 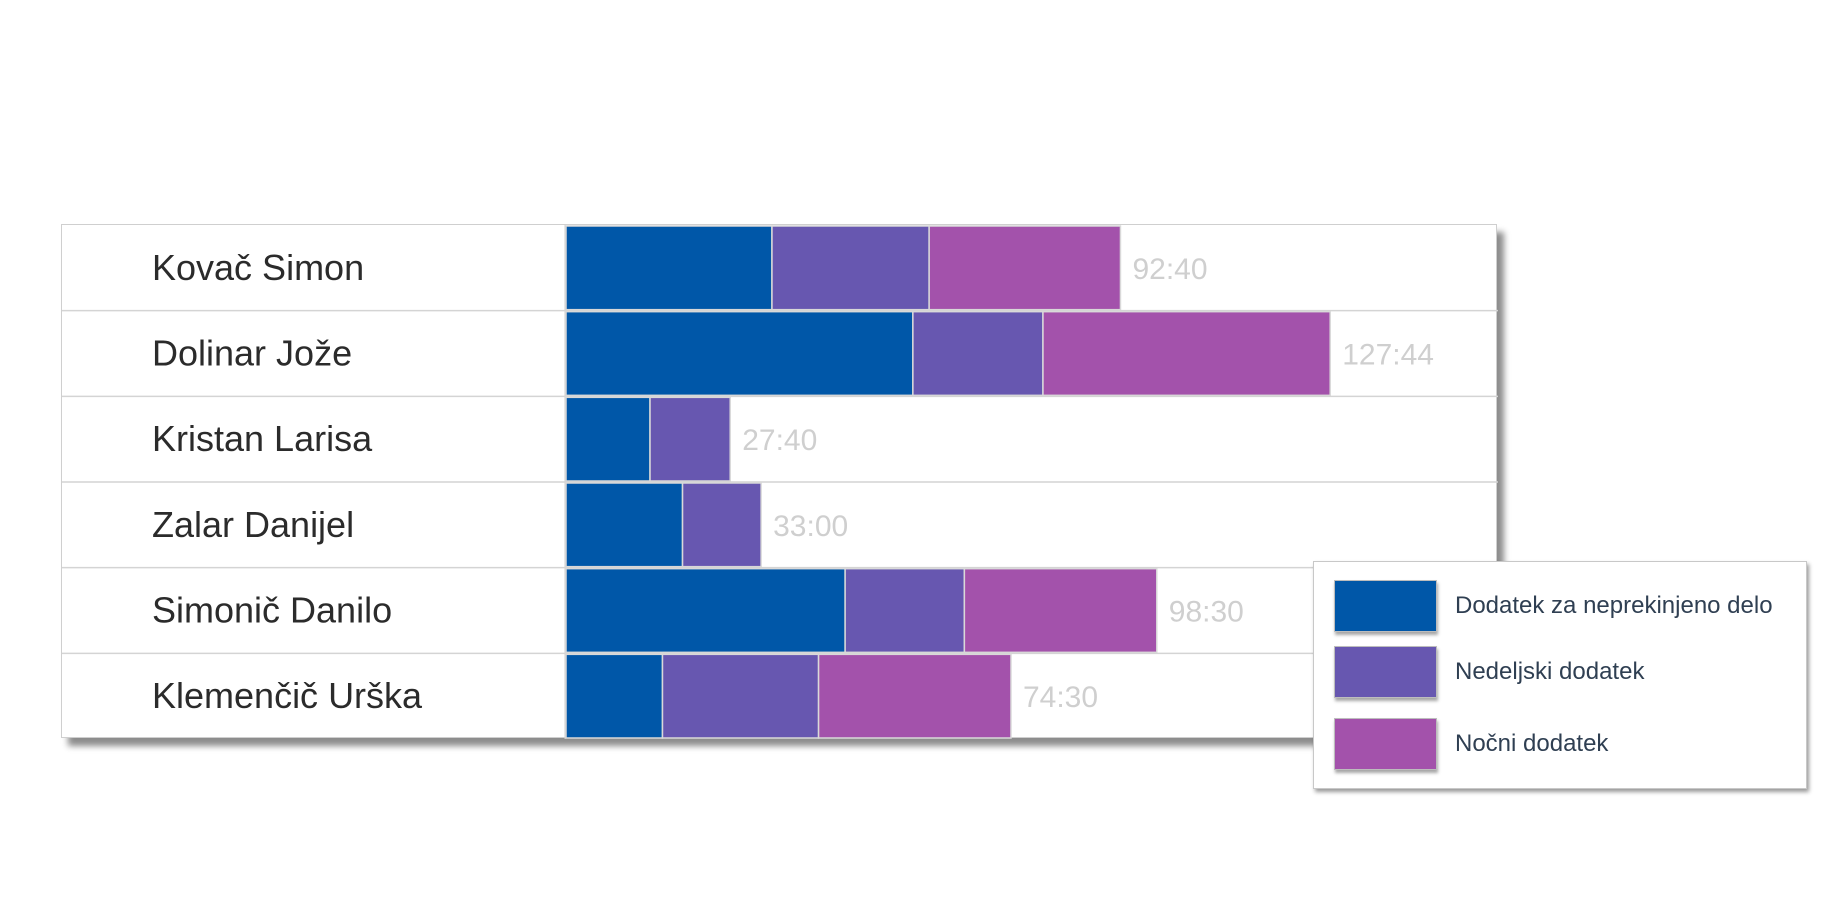 I want to click on legend-label: Dodatek za neprekinjeno delo, so click(x=1614, y=605).